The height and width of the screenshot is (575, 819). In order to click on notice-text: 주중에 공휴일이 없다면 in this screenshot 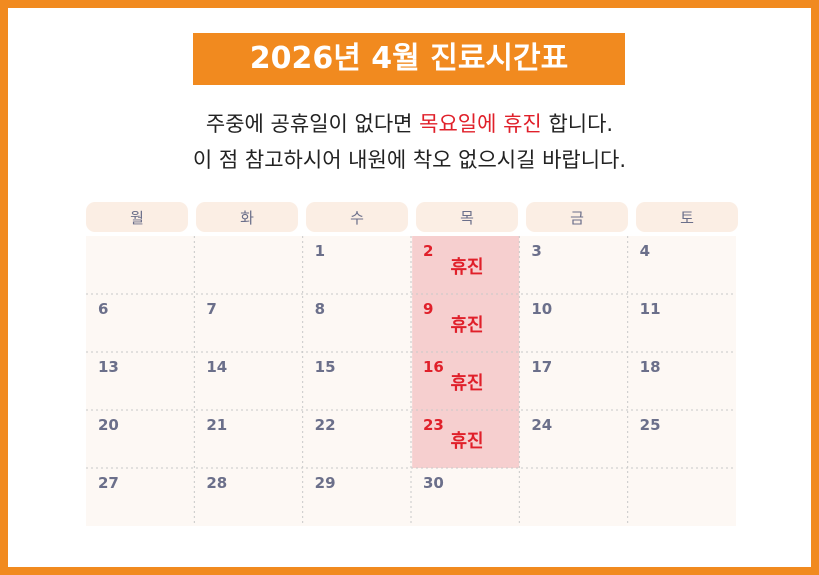, I will do `click(312, 124)`.